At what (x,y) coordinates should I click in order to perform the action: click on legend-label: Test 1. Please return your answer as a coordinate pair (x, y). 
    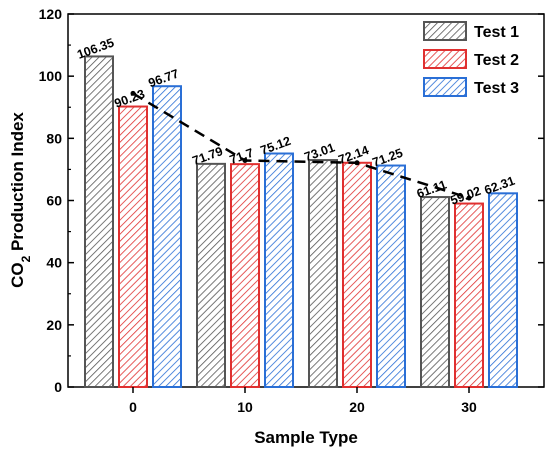
    Looking at the image, I should click on (496, 32).